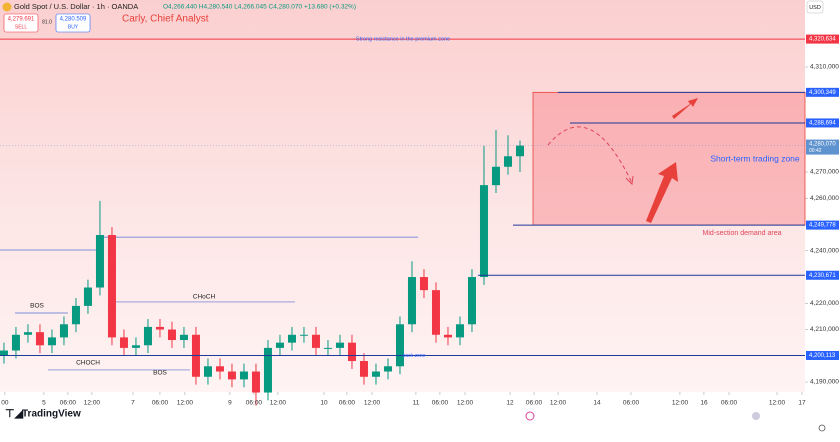  I want to click on symbol-title: Gold Spot / U.S. Dollar · 1h · OANDA, so click(76, 6).